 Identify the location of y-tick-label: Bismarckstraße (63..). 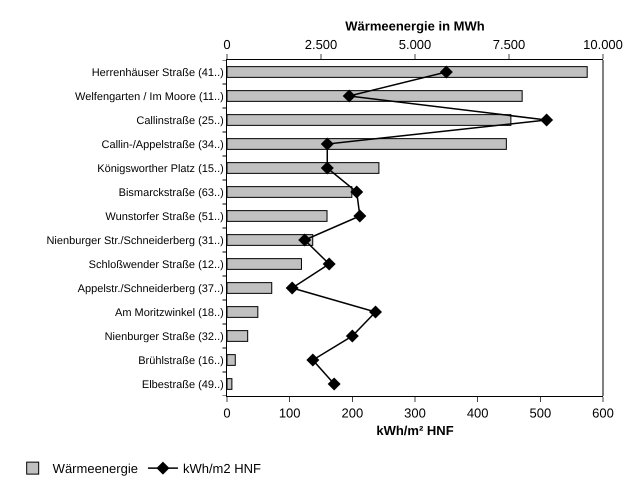
(171, 192).